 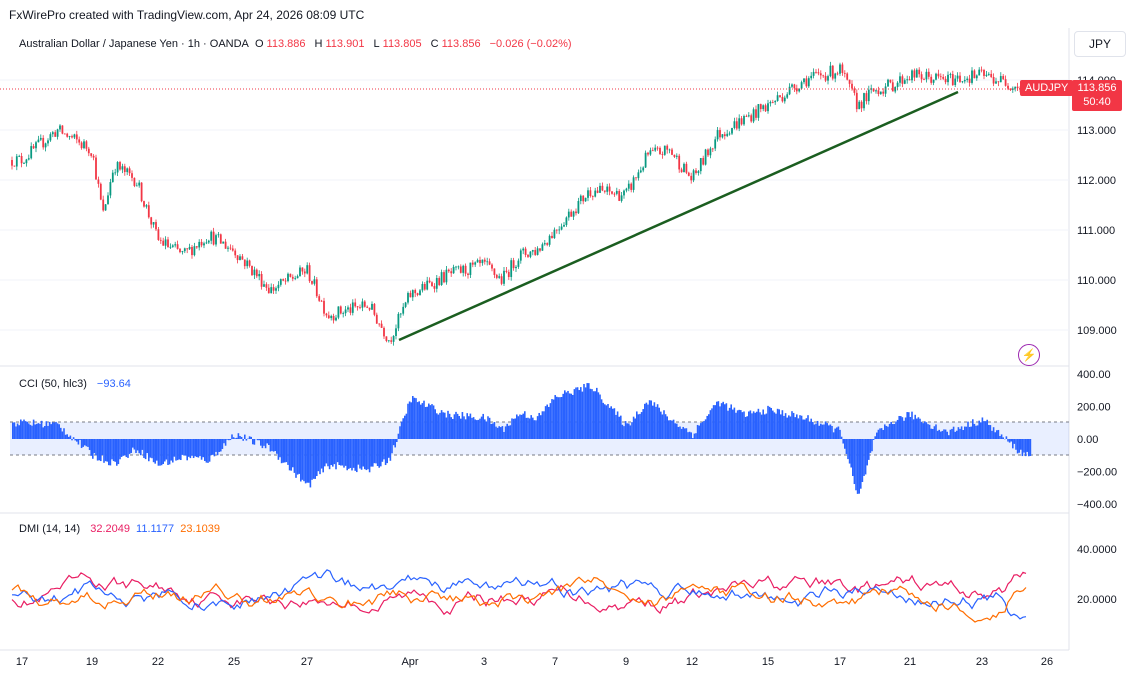 I want to click on currency-button: JPY, so click(x=1100, y=44).